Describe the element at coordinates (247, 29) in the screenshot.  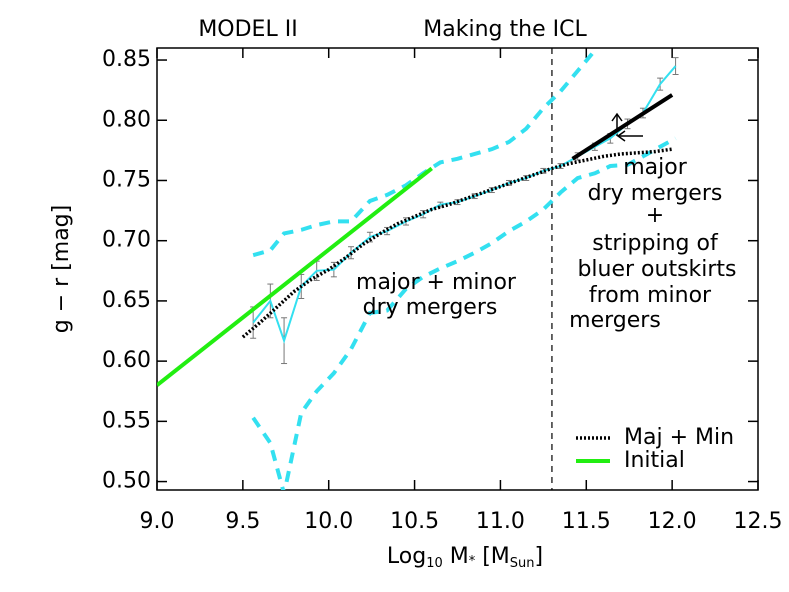
I see `title-model: MODEL II` at that location.